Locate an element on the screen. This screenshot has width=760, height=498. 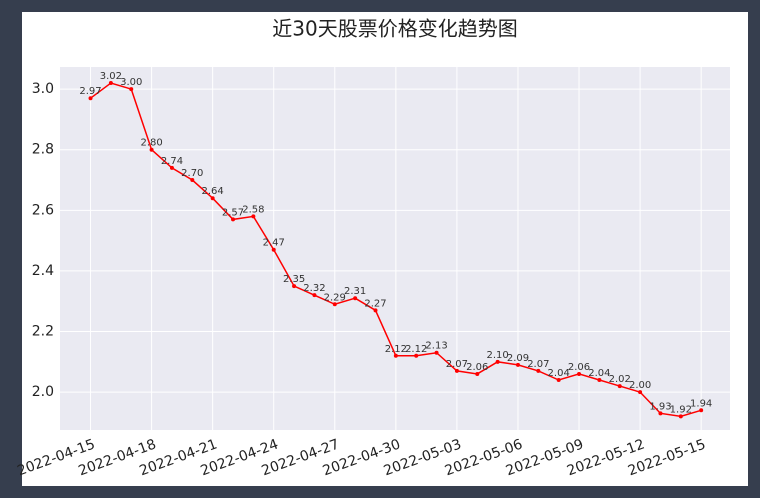
chart-title: 近30天股票价格变化趋势图 is located at coordinates (394, 29).